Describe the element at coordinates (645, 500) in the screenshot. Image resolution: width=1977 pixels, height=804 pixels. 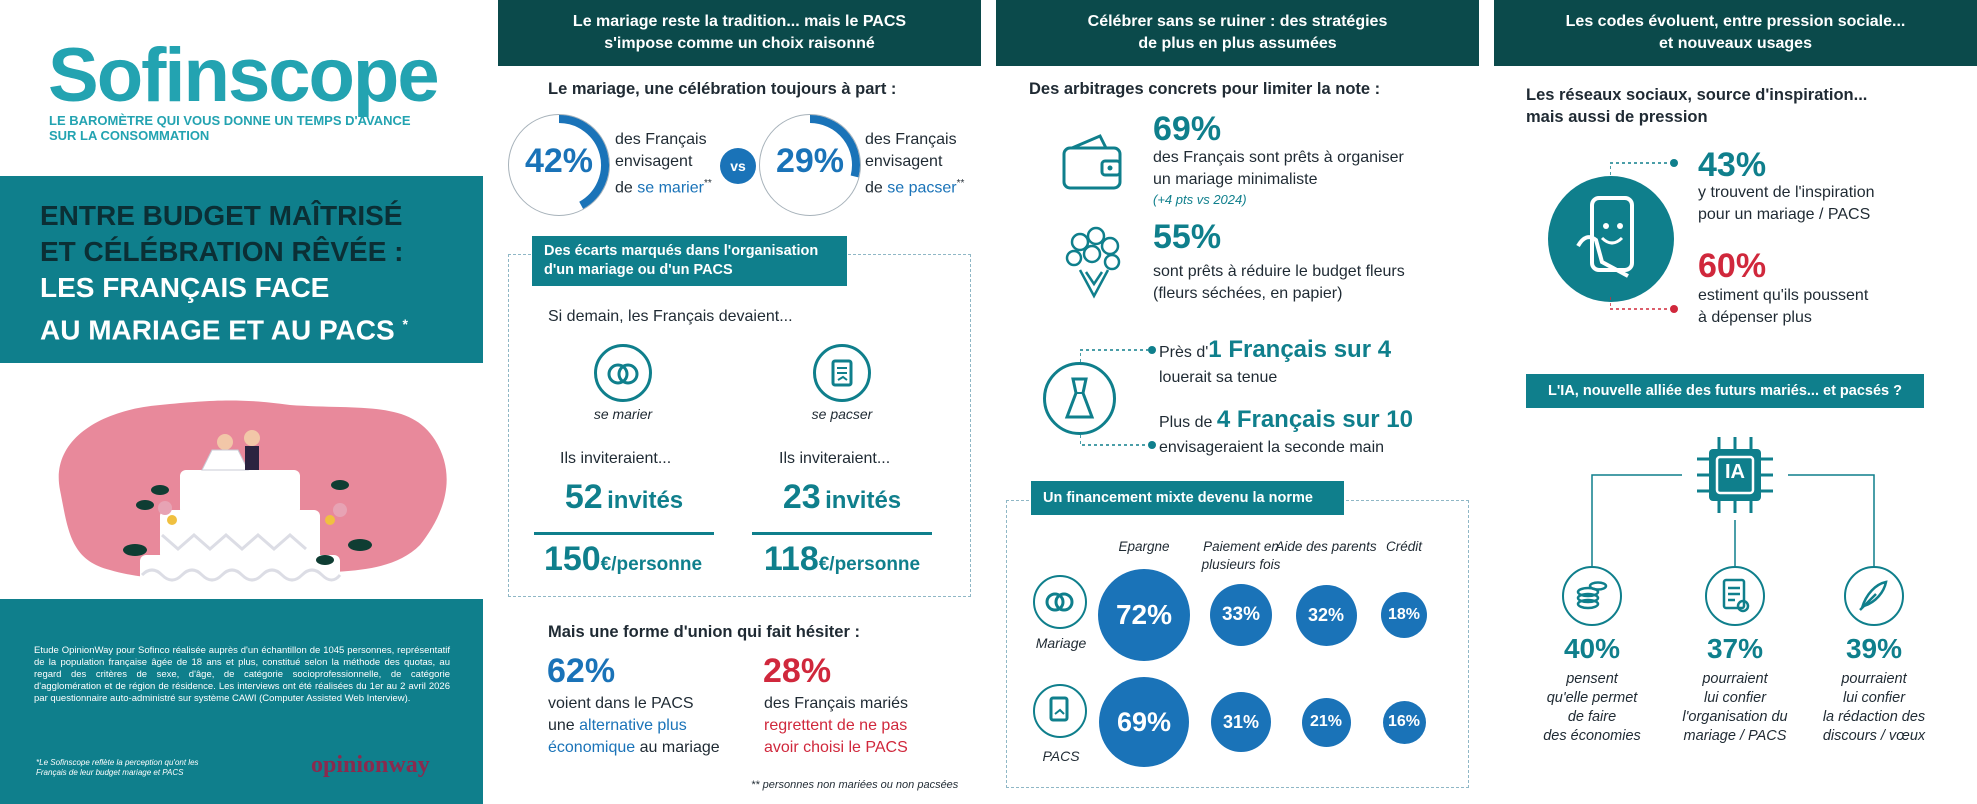
I see `marier-guests-unit: invités` at that location.